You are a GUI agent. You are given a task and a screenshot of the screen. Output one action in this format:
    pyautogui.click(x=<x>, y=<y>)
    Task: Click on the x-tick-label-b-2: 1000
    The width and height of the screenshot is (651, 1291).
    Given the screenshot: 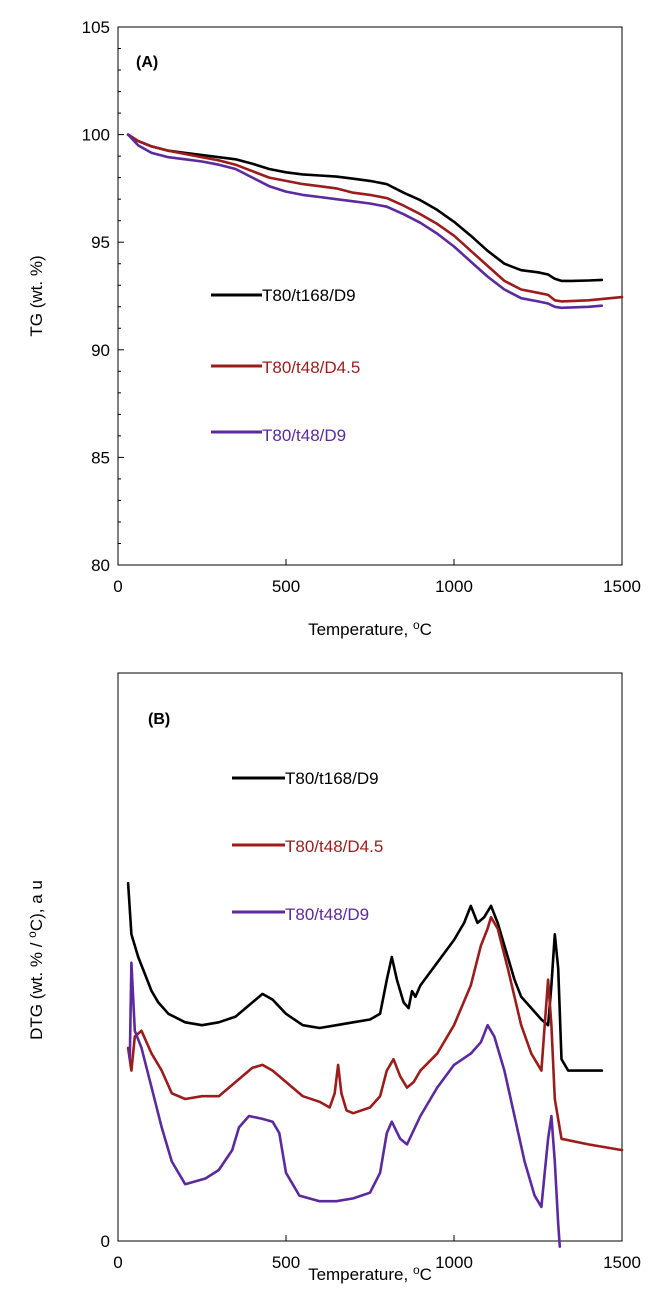 What is the action you would take?
    pyautogui.click(x=454, y=1262)
    